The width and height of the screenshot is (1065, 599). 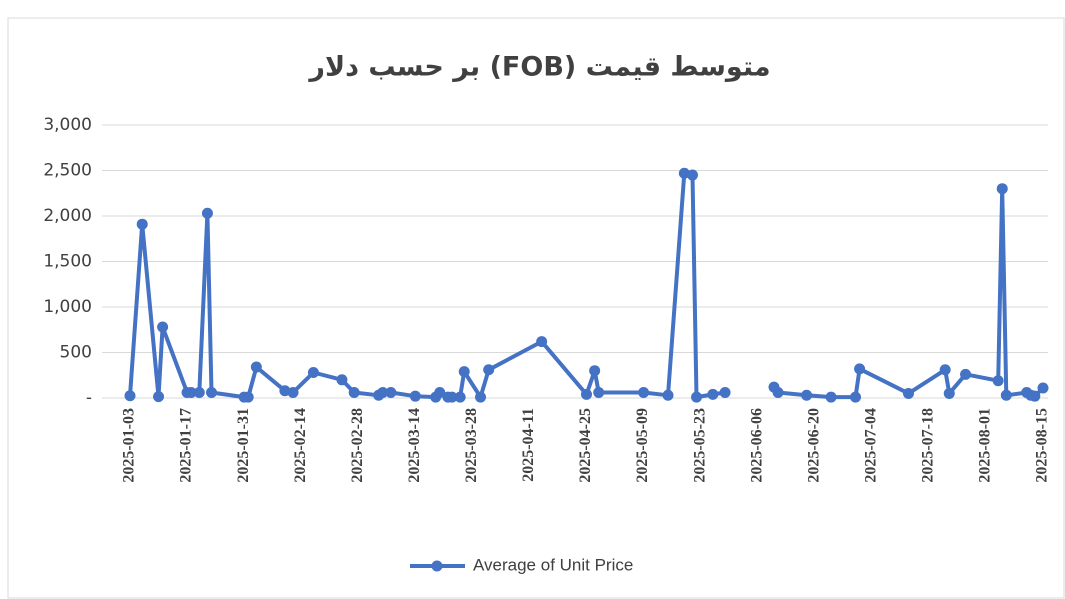 What do you see at coordinates (300, 445) in the screenshot?
I see `x-tick-label: 2025-02-14` at bounding box center [300, 445].